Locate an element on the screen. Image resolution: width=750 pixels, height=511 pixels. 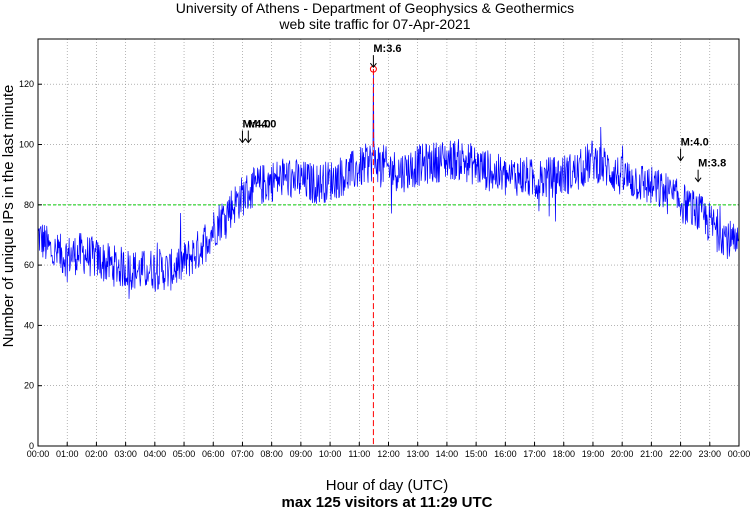
y-tick-label: 120 is located at coordinates (26, 84).